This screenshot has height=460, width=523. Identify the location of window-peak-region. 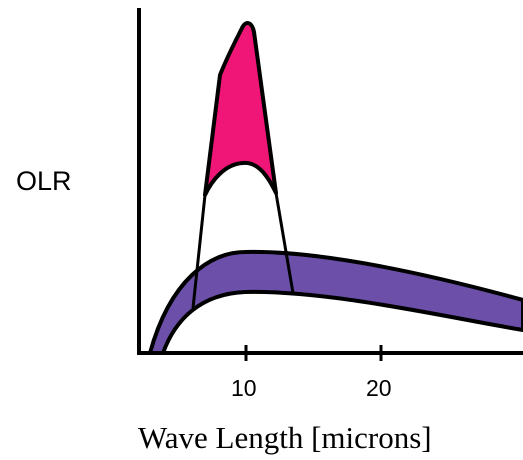
(240, 109).